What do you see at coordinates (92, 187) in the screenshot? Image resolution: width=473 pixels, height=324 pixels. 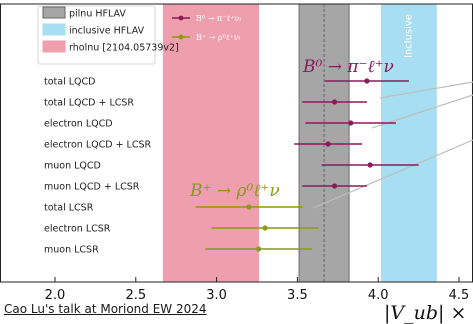 I see `row-label: muon LQCD + LCSR` at bounding box center [92, 187].